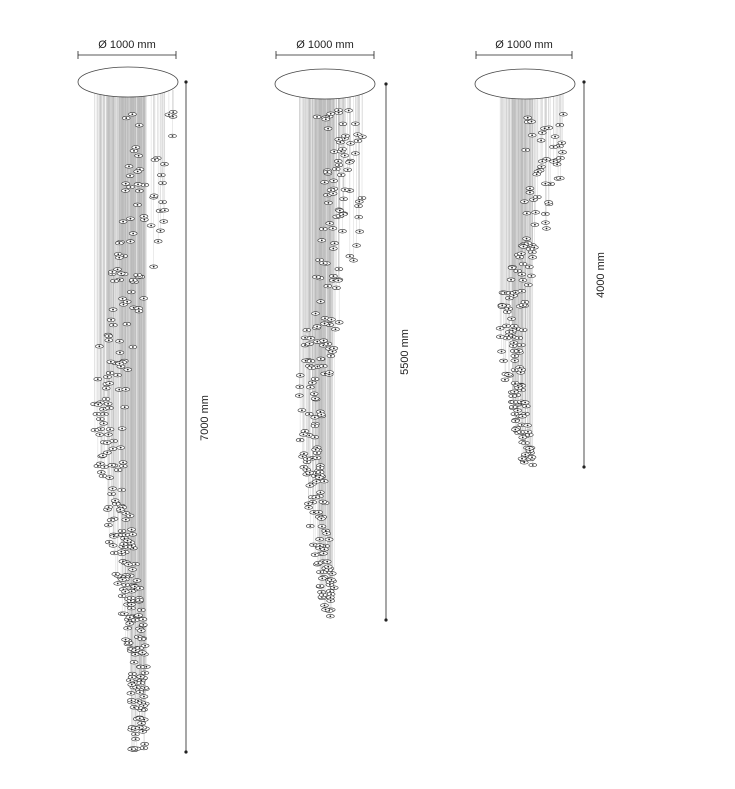 The image size is (735, 789). I want to click on height-label: 7000 mm, so click(205, 418).